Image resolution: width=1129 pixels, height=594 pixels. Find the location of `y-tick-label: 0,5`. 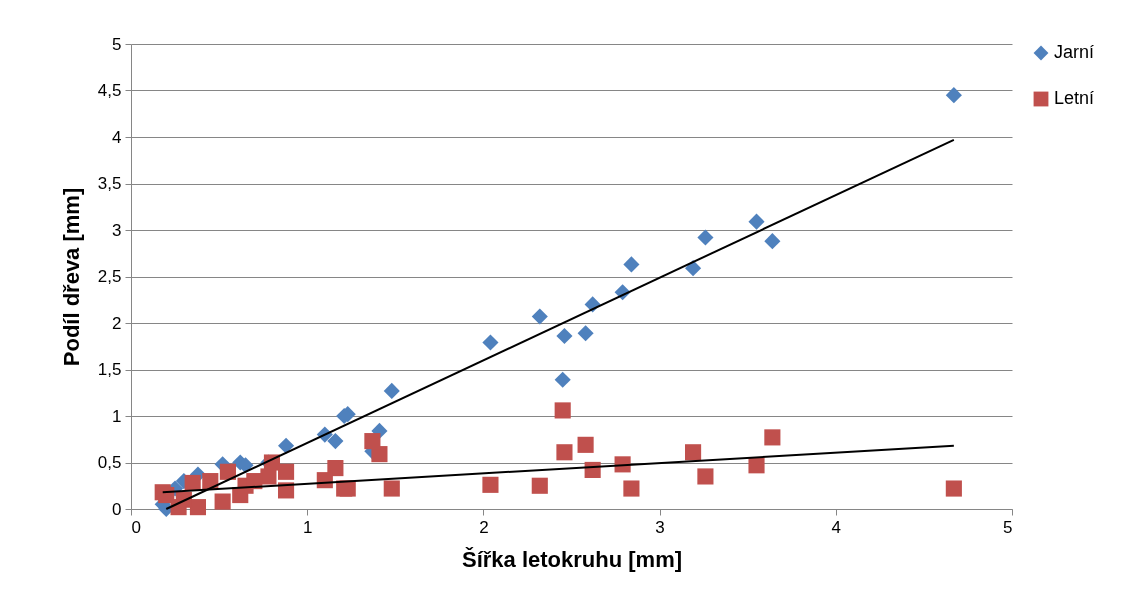

y-tick-label: 0,5 is located at coordinates (109, 462).